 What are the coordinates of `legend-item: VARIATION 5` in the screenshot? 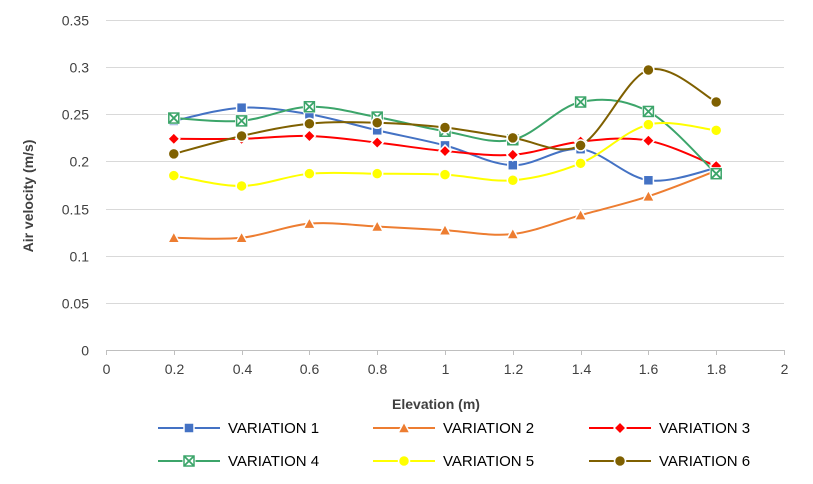 It's located at (453, 461).